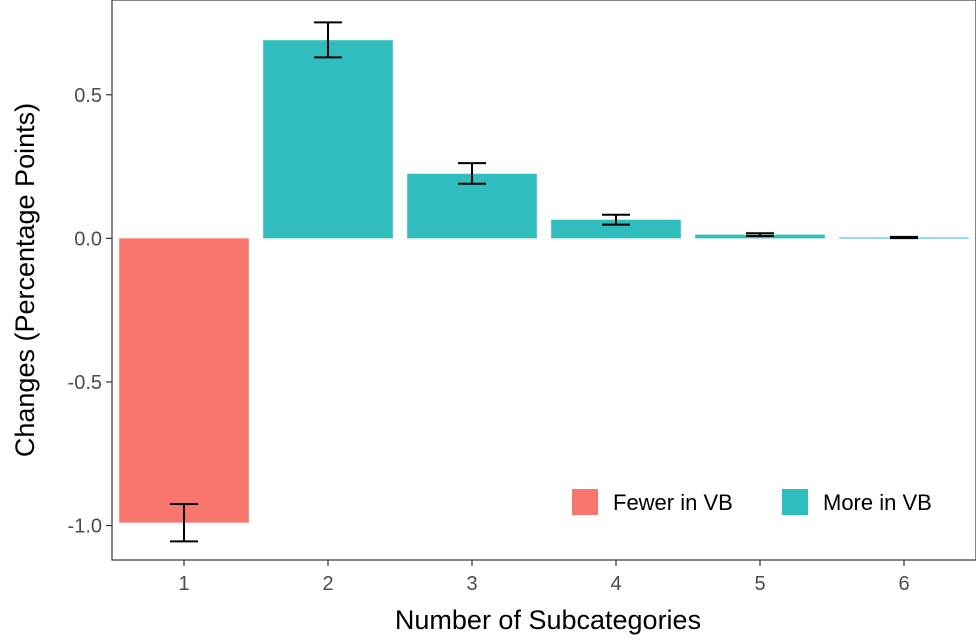 The height and width of the screenshot is (641, 976). I want to click on legend: Fewer in VB More in VB, so click(752, 502).